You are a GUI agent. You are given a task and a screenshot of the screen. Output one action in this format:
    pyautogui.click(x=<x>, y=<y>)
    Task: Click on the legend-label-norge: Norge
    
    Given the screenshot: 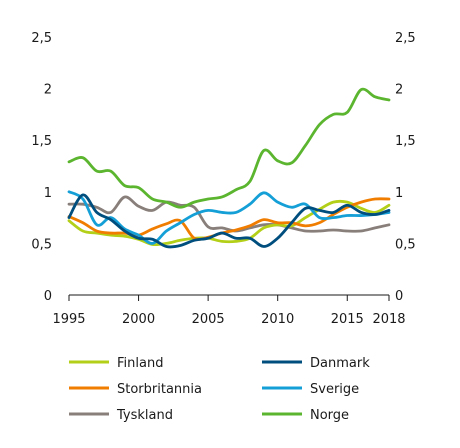 What is the action you would take?
    pyautogui.click(x=329, y=415)
    